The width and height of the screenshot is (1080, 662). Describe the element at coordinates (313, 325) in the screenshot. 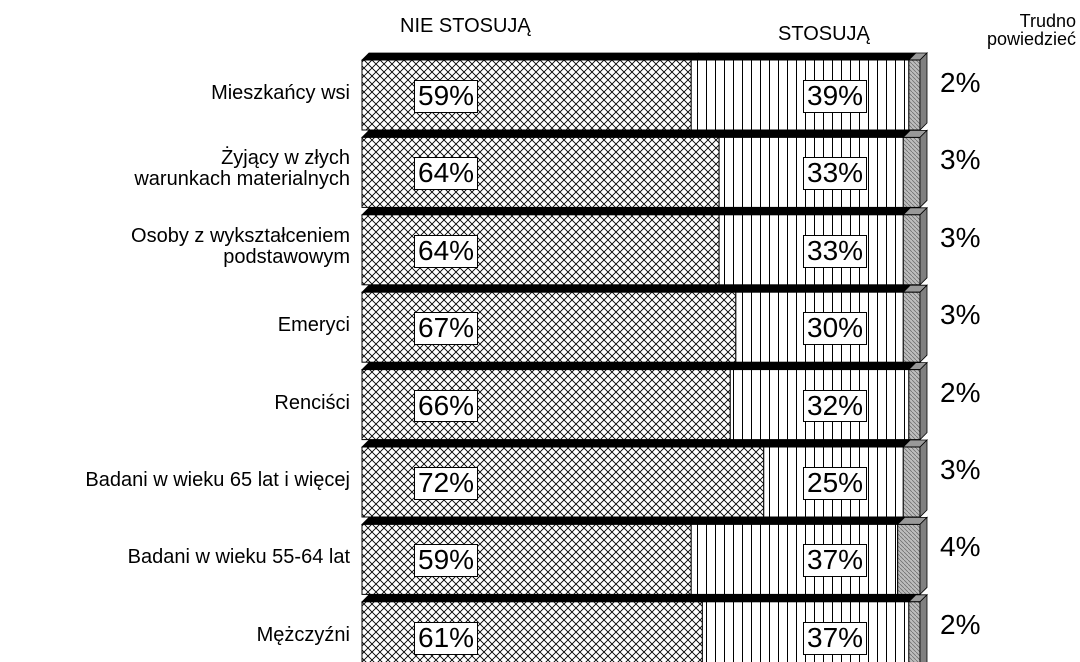

I see `category-label: Emeryci` at that location.